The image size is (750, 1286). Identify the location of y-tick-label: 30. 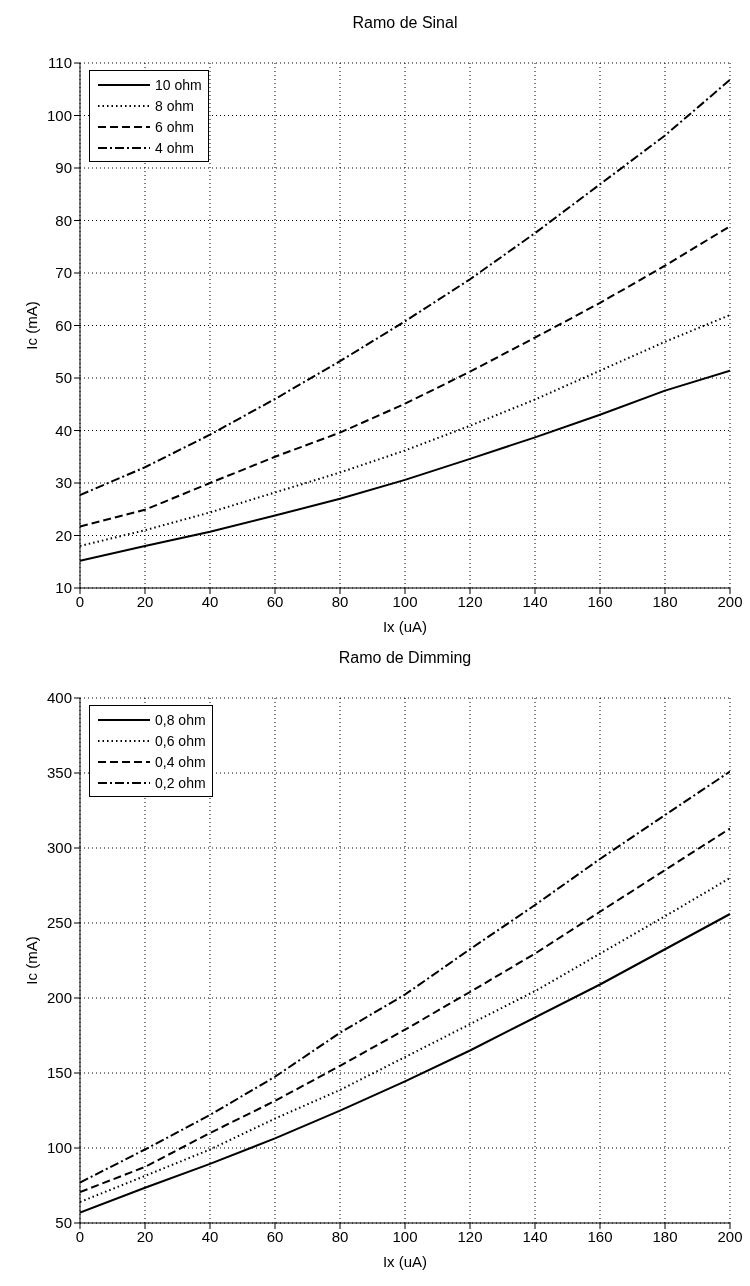
(63, 483).